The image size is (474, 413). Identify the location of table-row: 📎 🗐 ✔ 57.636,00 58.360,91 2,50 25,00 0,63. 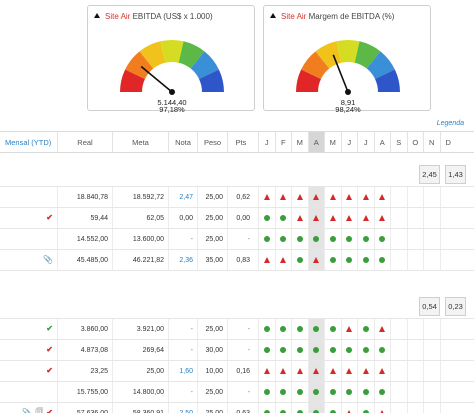
(237, 408).